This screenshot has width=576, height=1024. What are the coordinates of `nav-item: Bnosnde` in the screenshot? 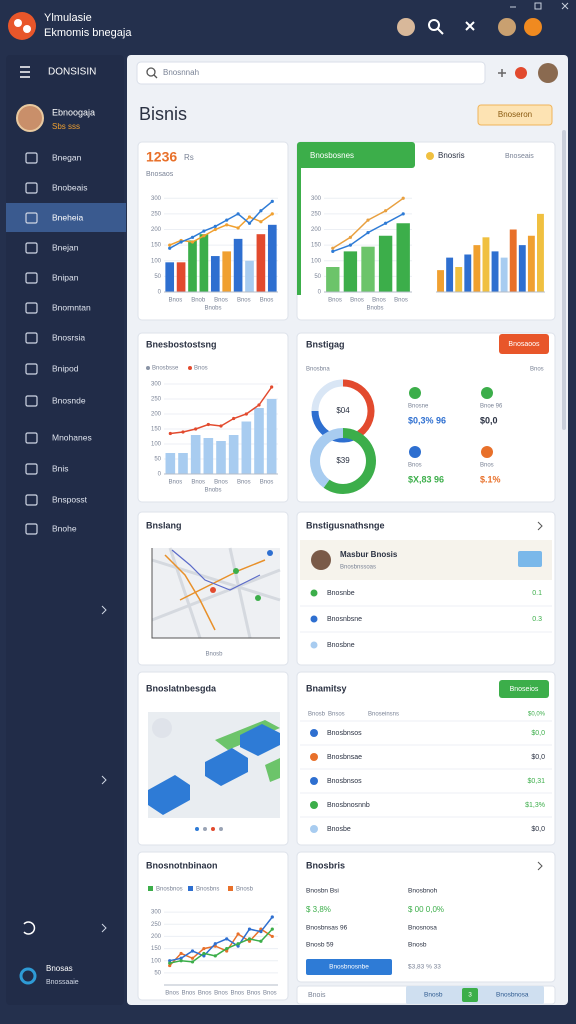 It's located at (69, 400).